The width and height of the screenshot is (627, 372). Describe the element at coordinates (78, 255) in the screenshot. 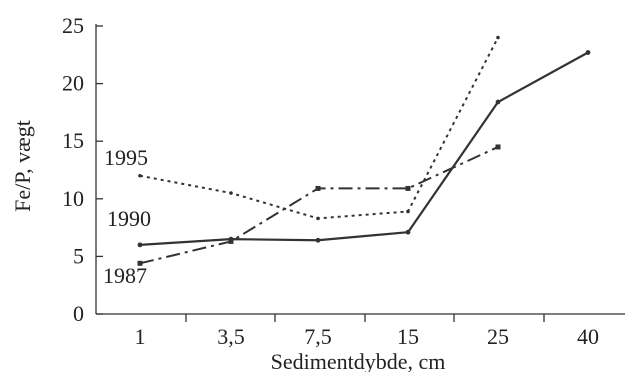

I see `y-tick-label: 5` at that location.